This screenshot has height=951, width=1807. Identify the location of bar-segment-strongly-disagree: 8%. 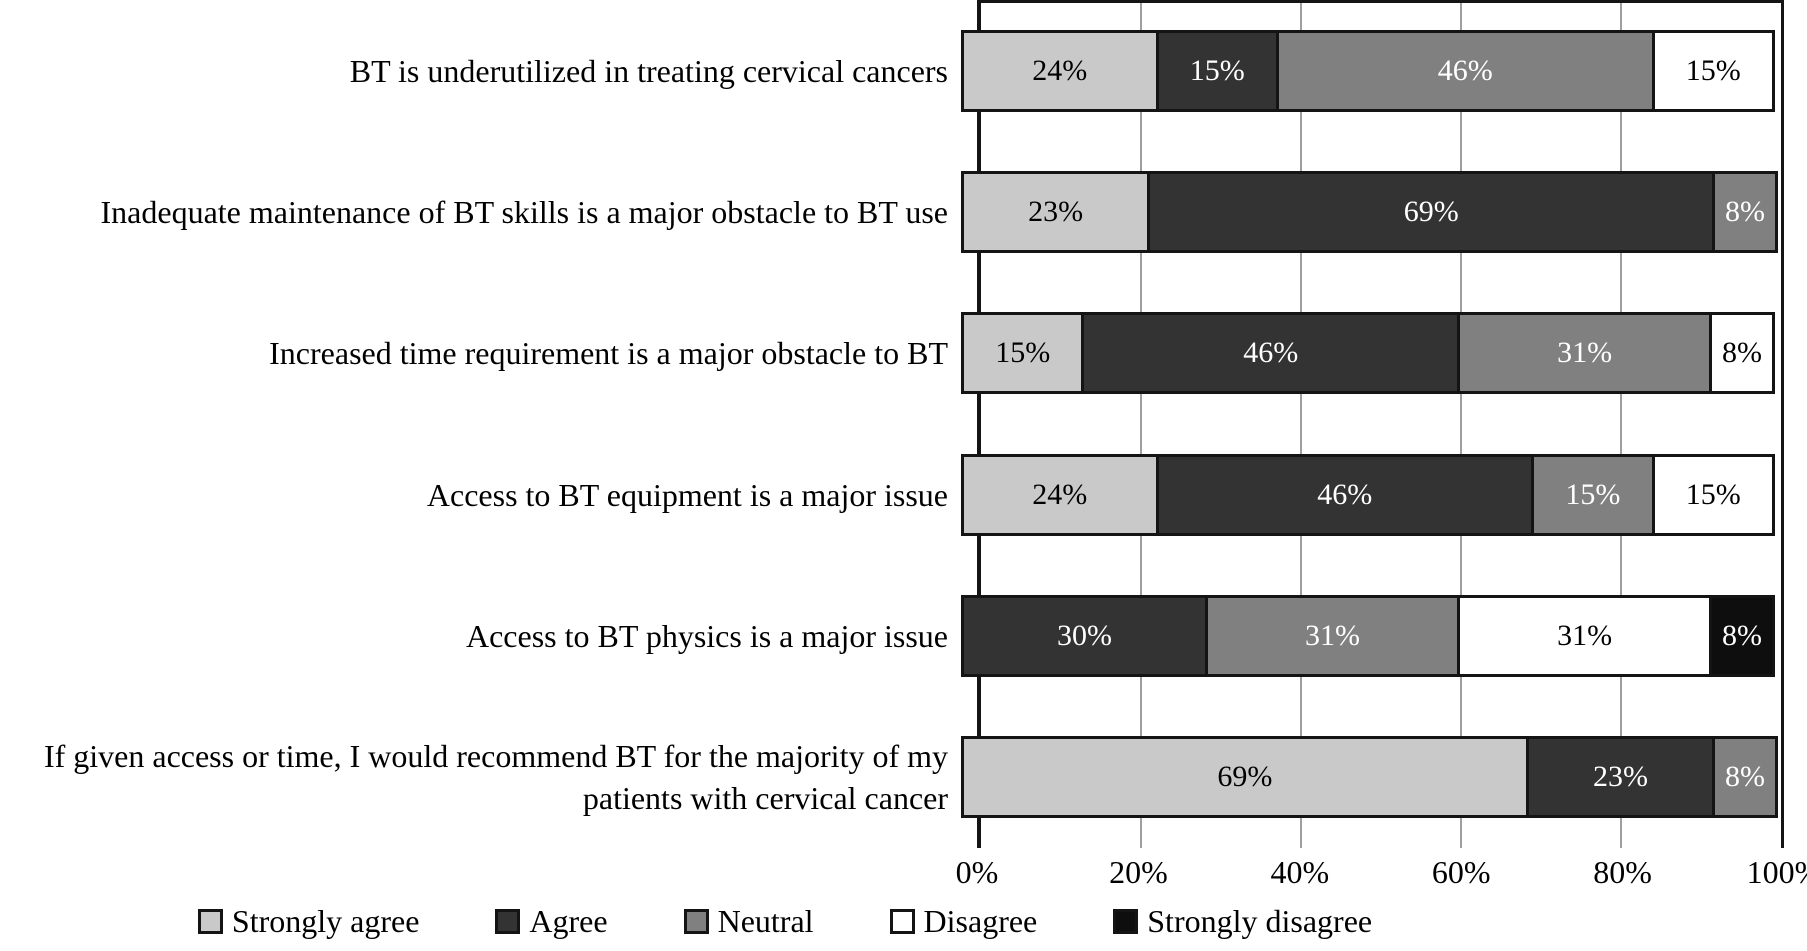
(1742, 635).